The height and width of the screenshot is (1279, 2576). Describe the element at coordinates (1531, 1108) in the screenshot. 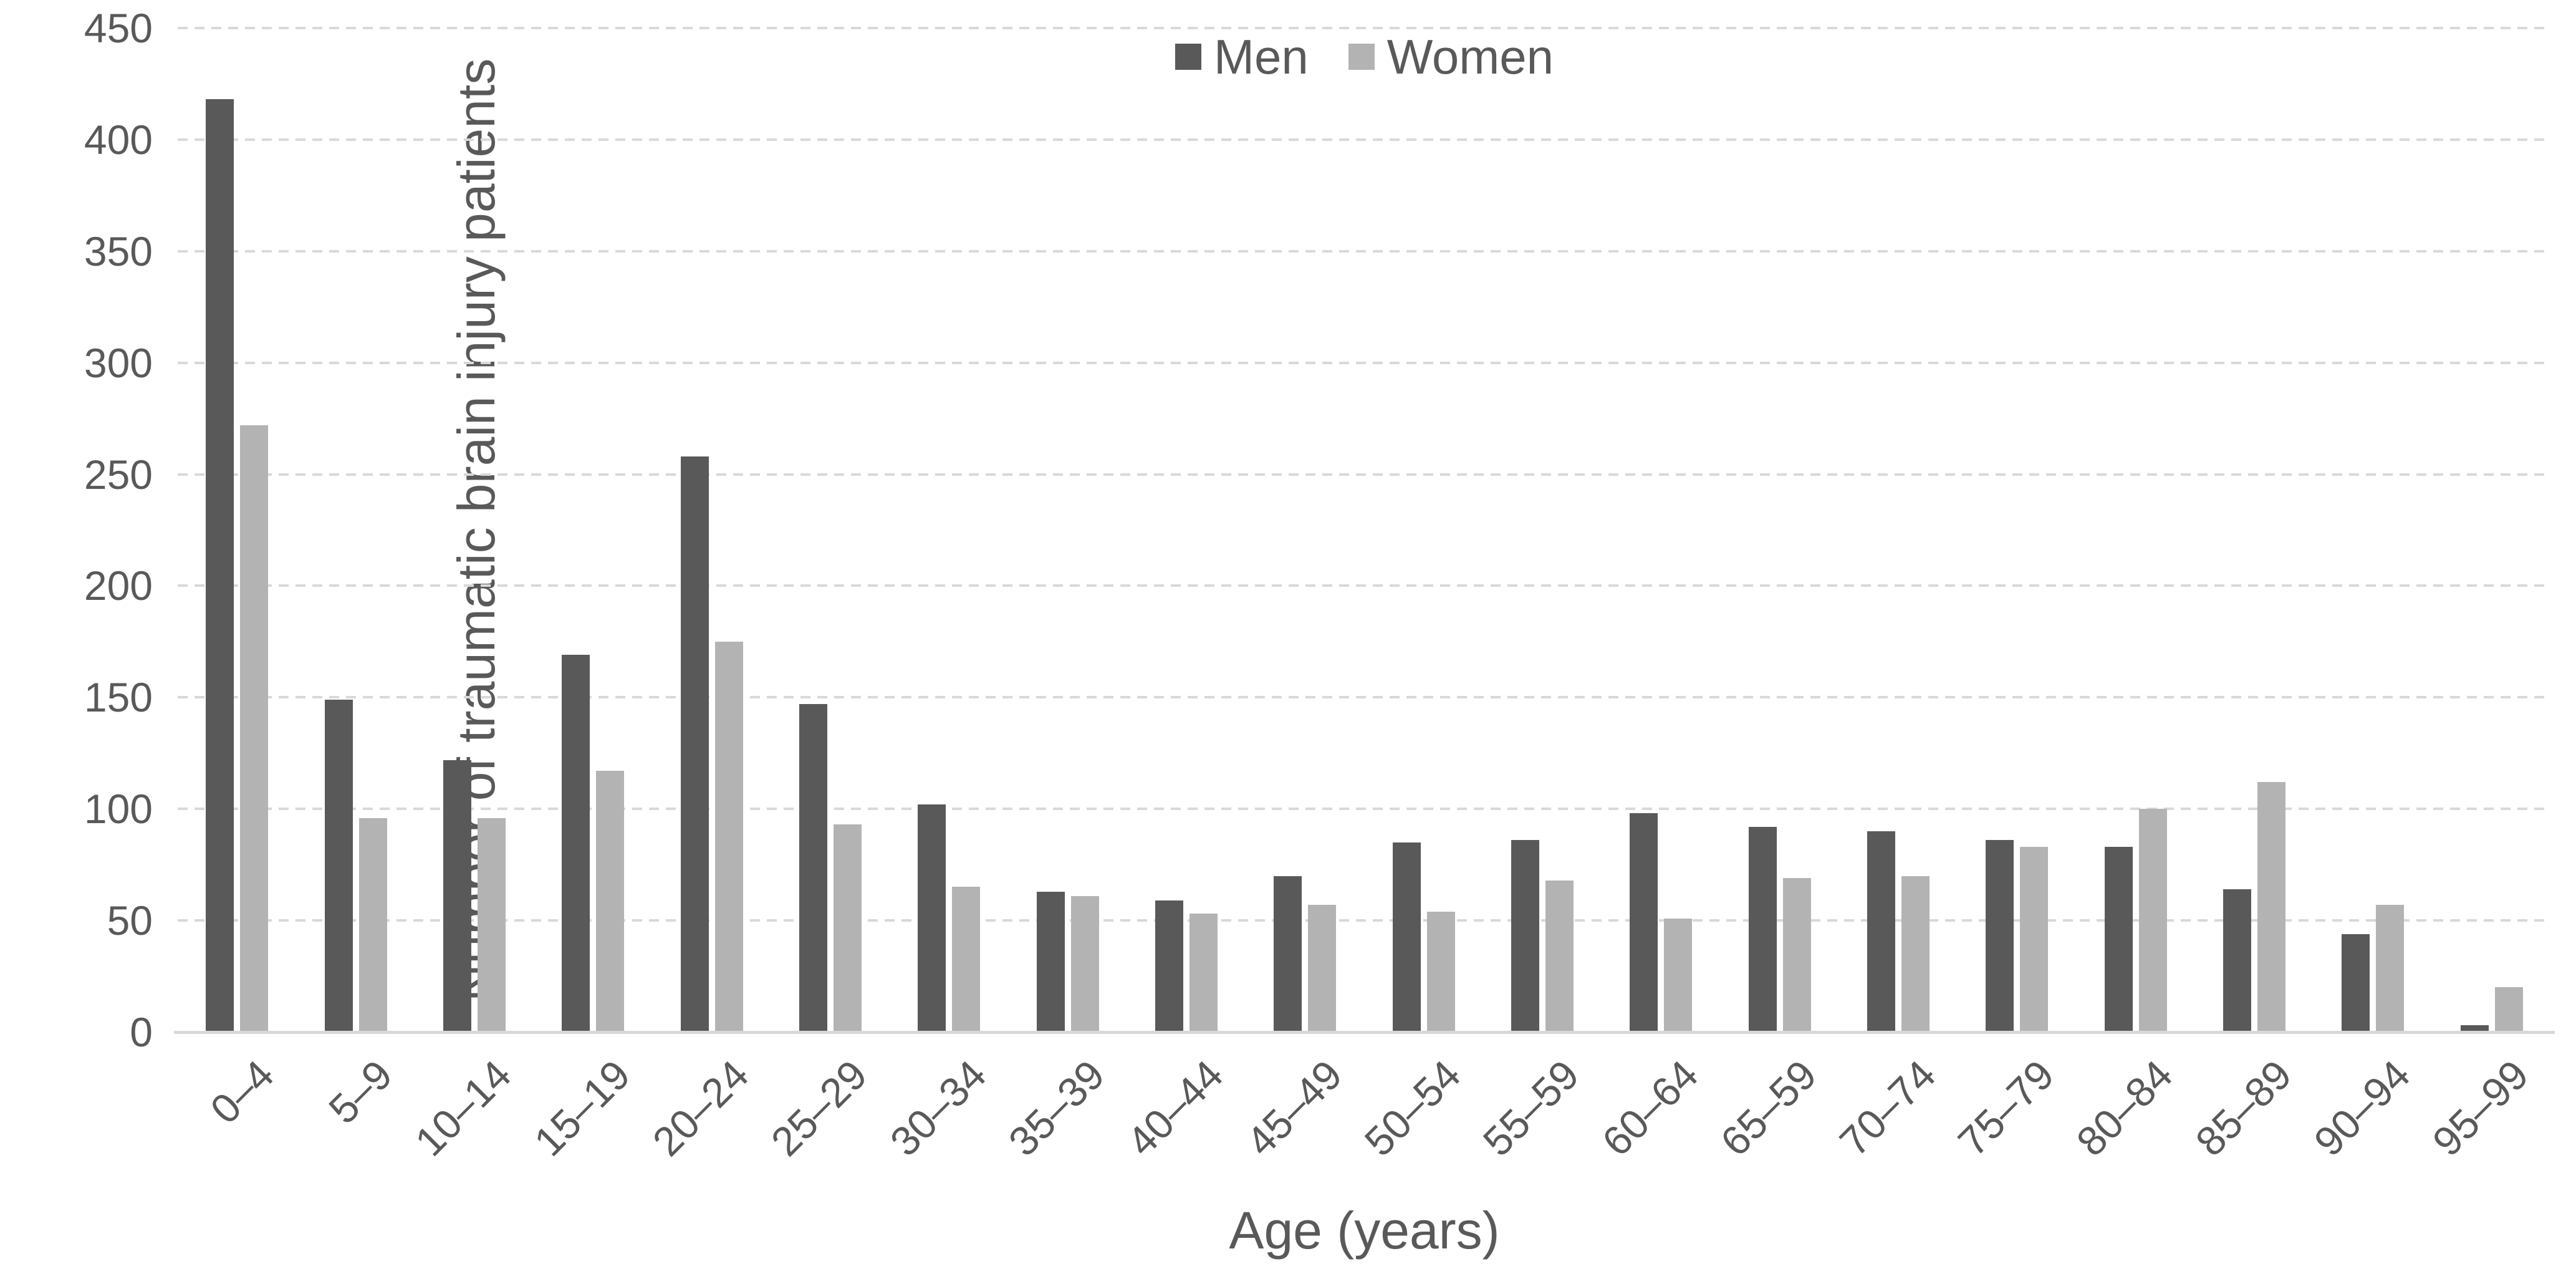

I see `x-tick-label-55–59: 55–59` at that location.